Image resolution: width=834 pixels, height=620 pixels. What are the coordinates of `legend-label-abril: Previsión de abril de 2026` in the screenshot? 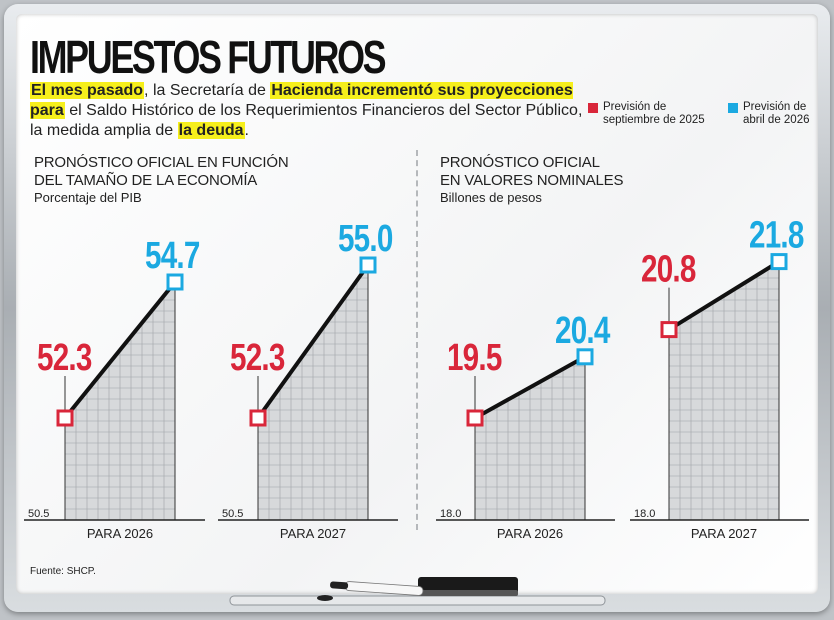 It's located at (776, 113).